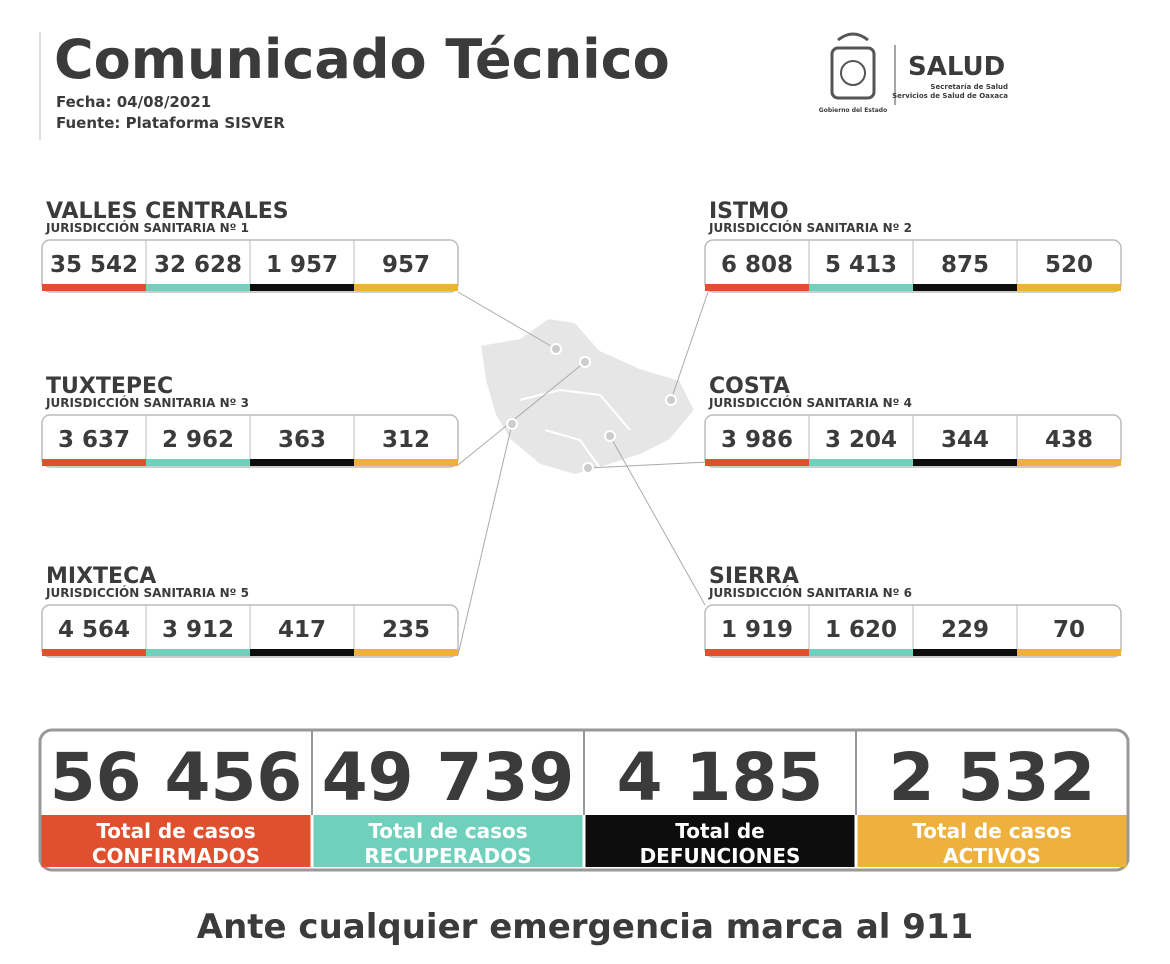 Image resolution: width=1170 pixels, height=964 pixels. I want to click on region-jurisdiction: JURISDICCIÓN SANITARIA Nº 2, so click(810, 227).